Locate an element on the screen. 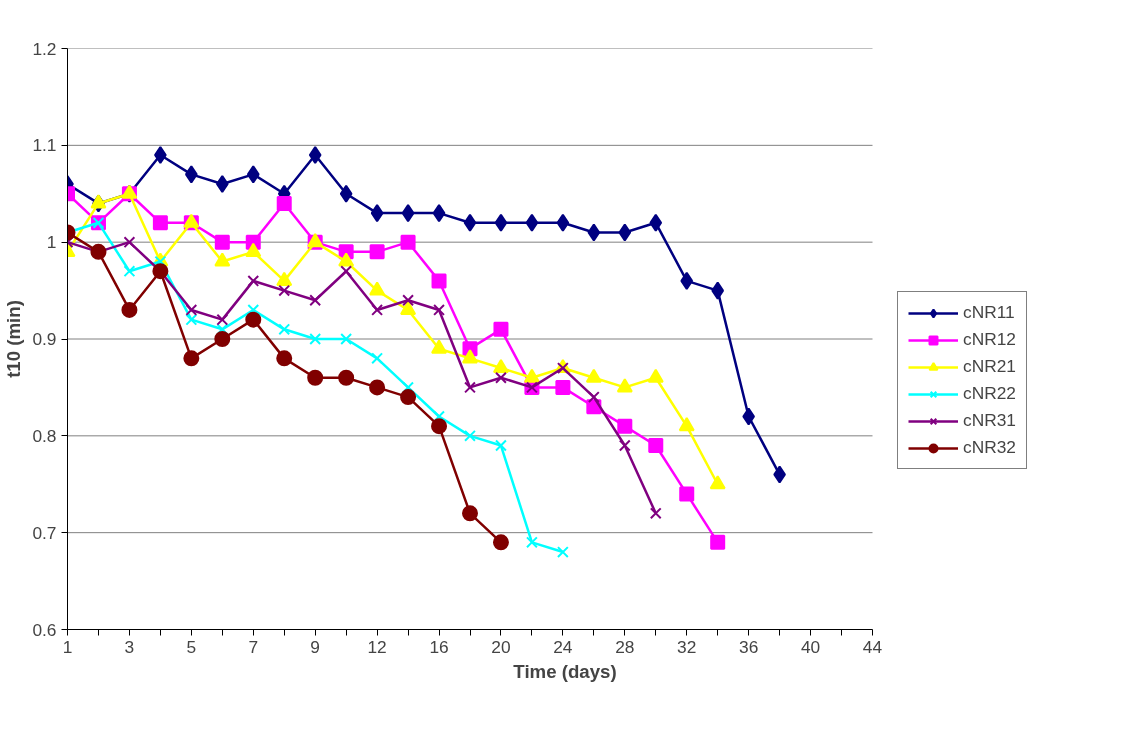 The image size is (1124, 742). x-tick-label: 12 is located at coordinates (377, 646).